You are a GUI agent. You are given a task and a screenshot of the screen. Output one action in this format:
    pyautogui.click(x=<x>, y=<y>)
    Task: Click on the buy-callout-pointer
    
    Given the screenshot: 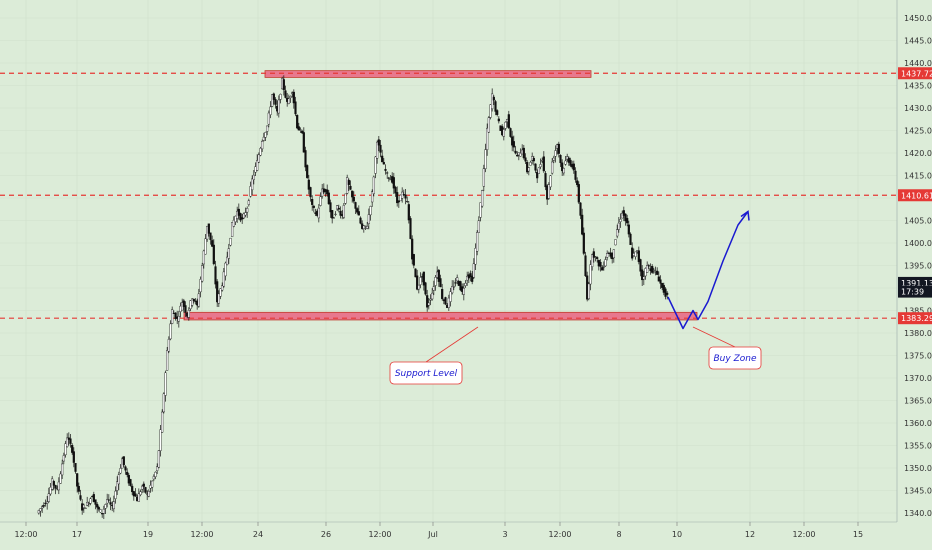 What is the action you would take?
    pyautogui.click(x=714, y=337)
    